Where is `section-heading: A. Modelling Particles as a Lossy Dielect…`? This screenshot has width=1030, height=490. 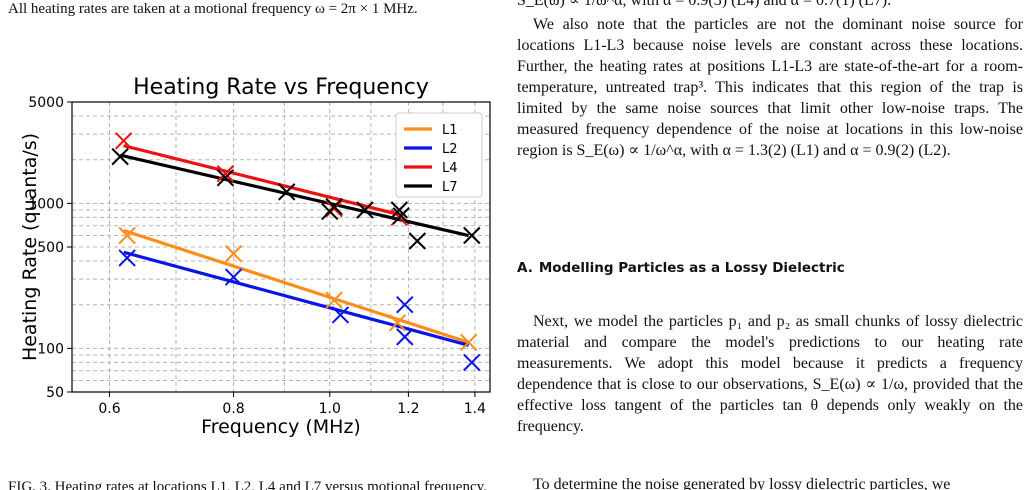
section-heading: A. Modelling Particles as a Lossy Dielect… is located at coordinates (770, 268).